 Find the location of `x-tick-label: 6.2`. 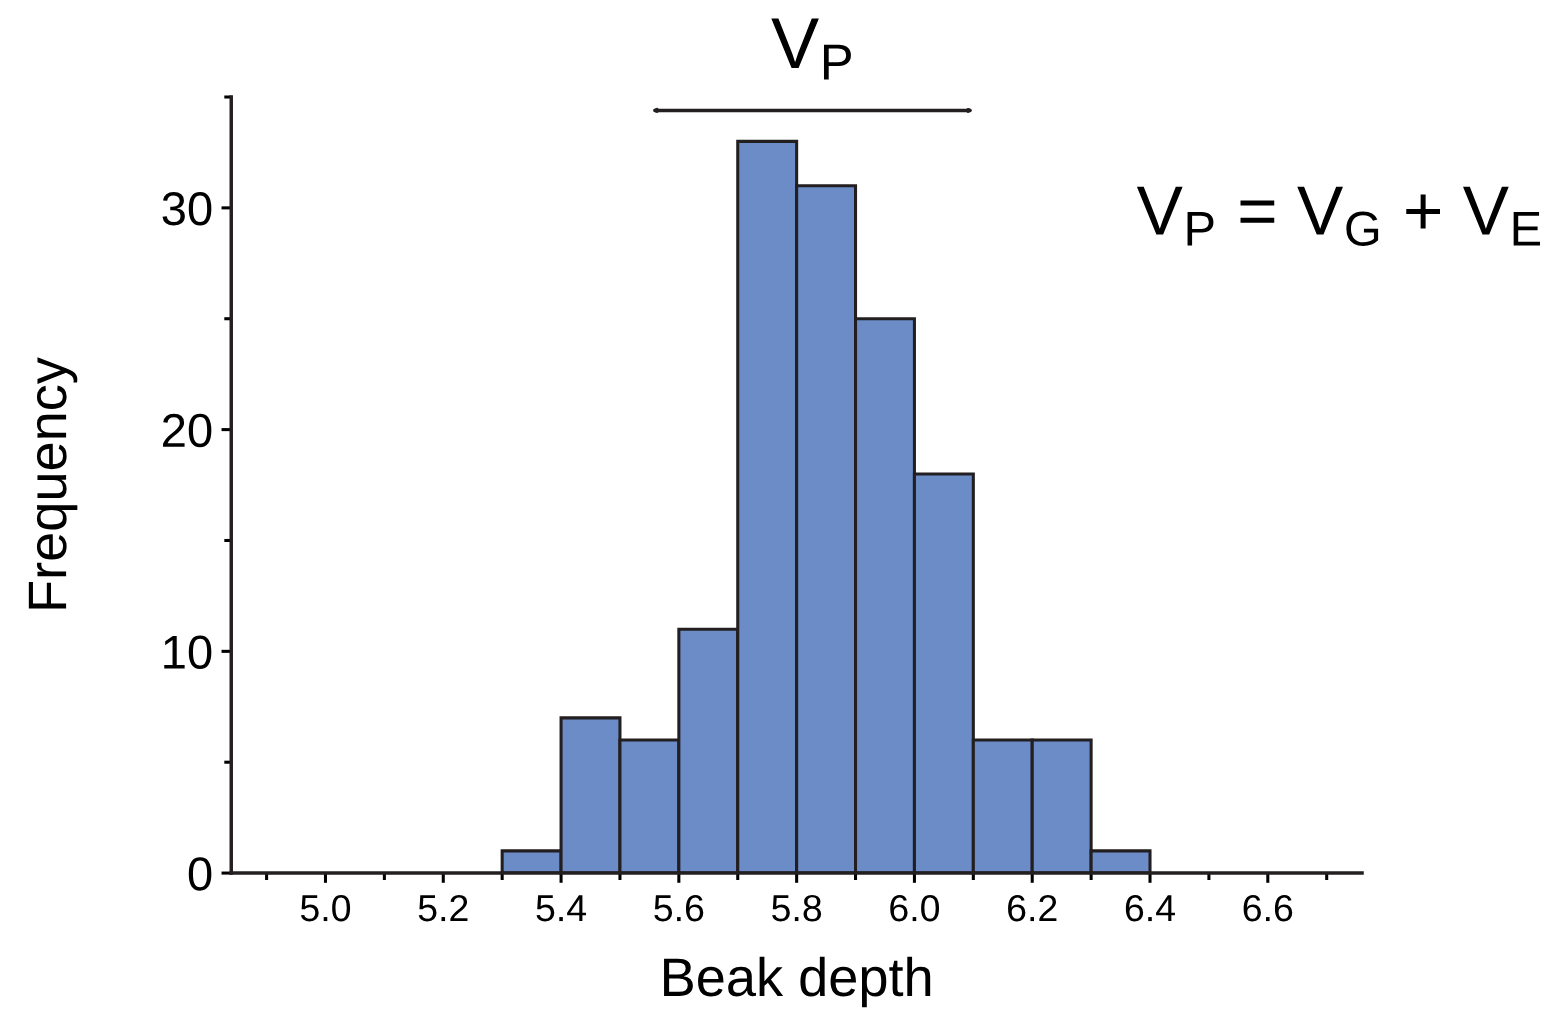

x-tick-label: 6.2 is located at coordinates (1032, 908).